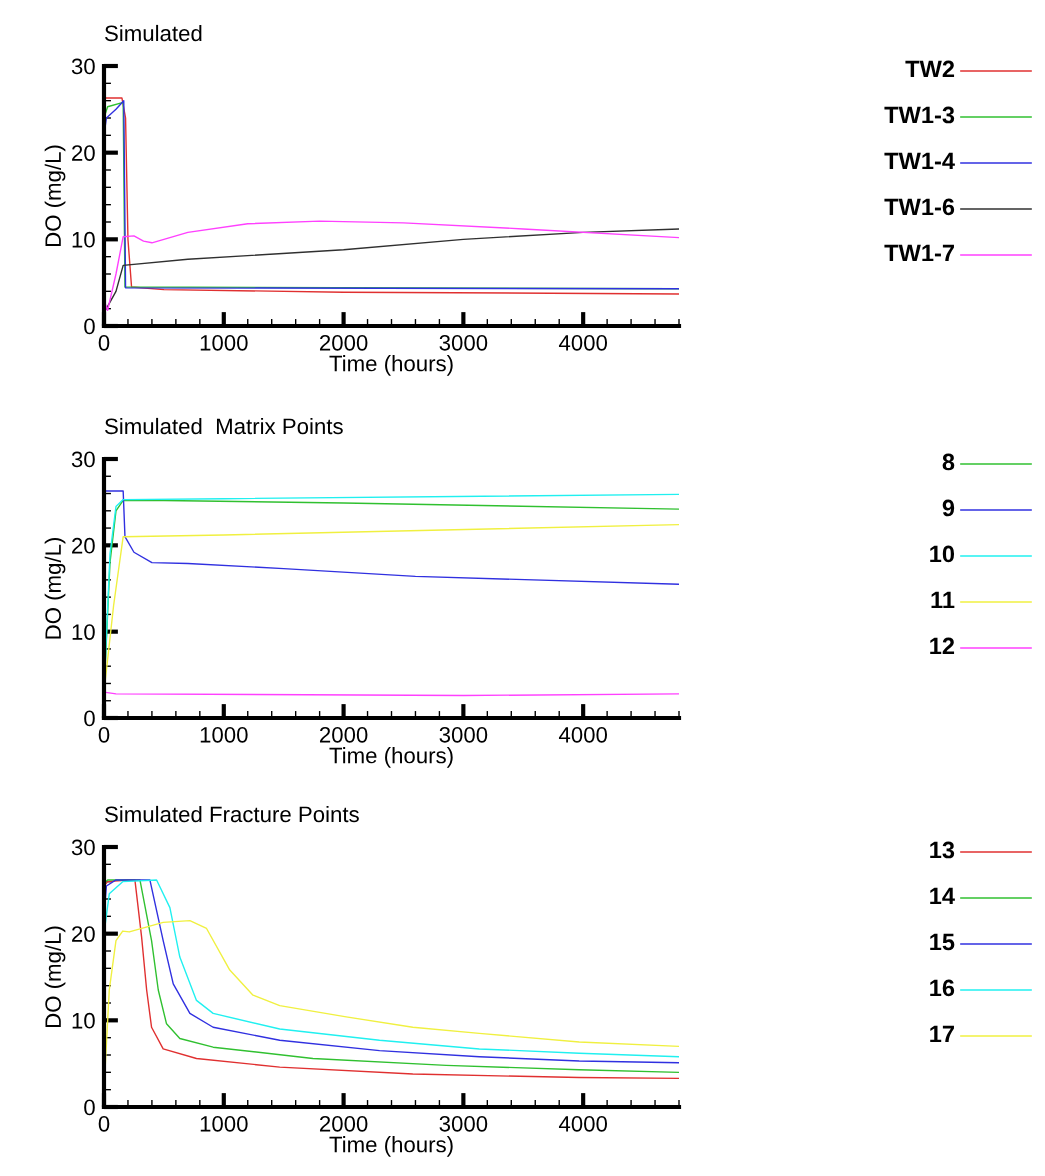  Describe the element at coordinates (919, 253) in the screenshot. I see `legend-label: TW1-7` at that location.